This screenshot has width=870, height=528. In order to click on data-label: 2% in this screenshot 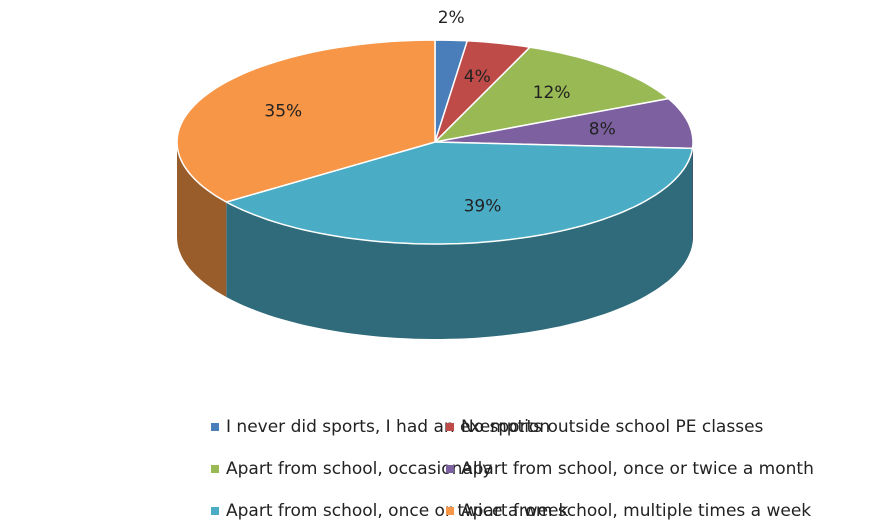, I will do `click(451, 18)`.